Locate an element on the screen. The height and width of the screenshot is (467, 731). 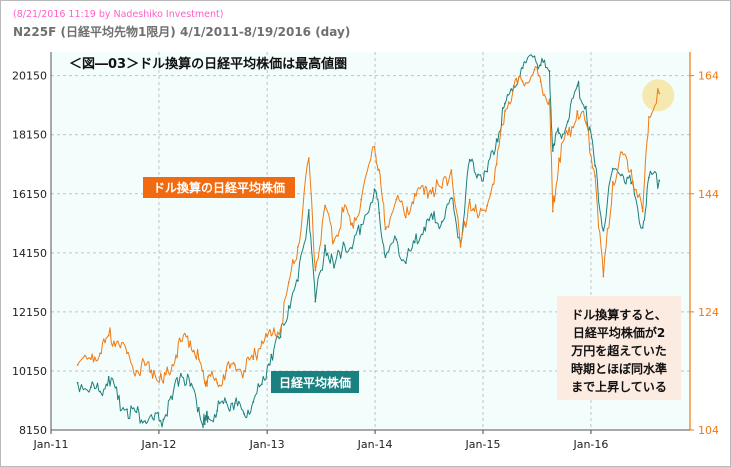
yen-series-label-box is located at coordinates (315, 382).